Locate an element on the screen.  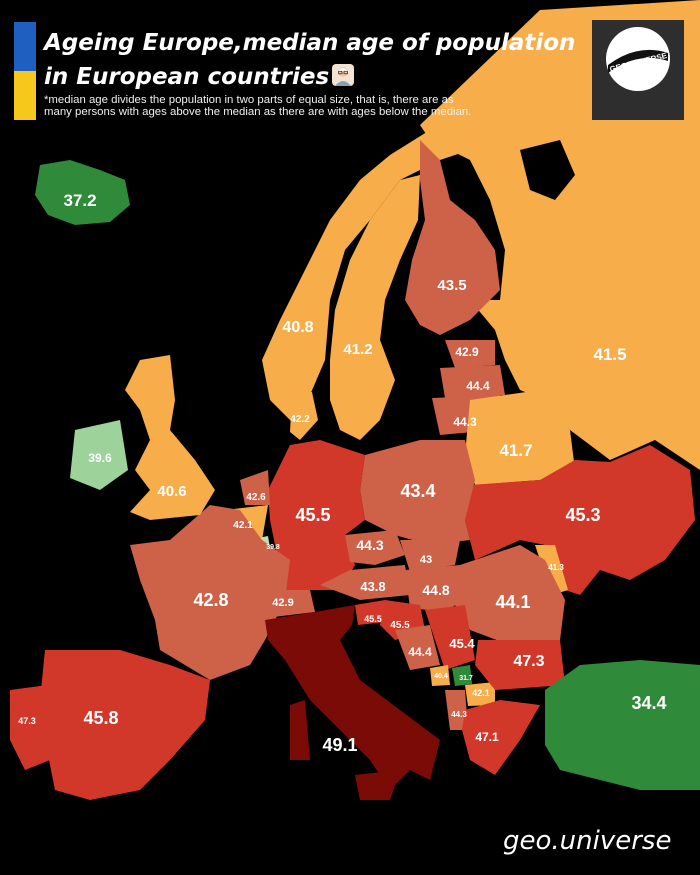
ukraine-flag is located at coordinates (25, 71).